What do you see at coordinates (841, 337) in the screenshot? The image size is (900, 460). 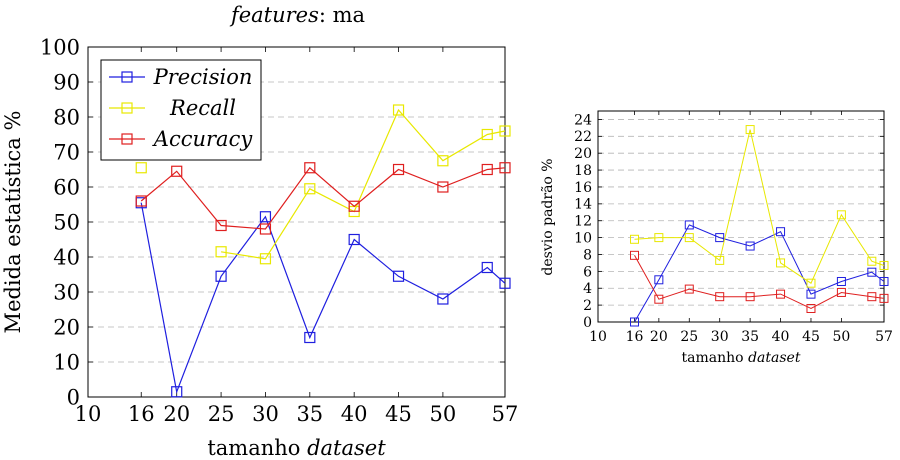 I see `std-xtick-label: 50` at bounding box center [841, 337].